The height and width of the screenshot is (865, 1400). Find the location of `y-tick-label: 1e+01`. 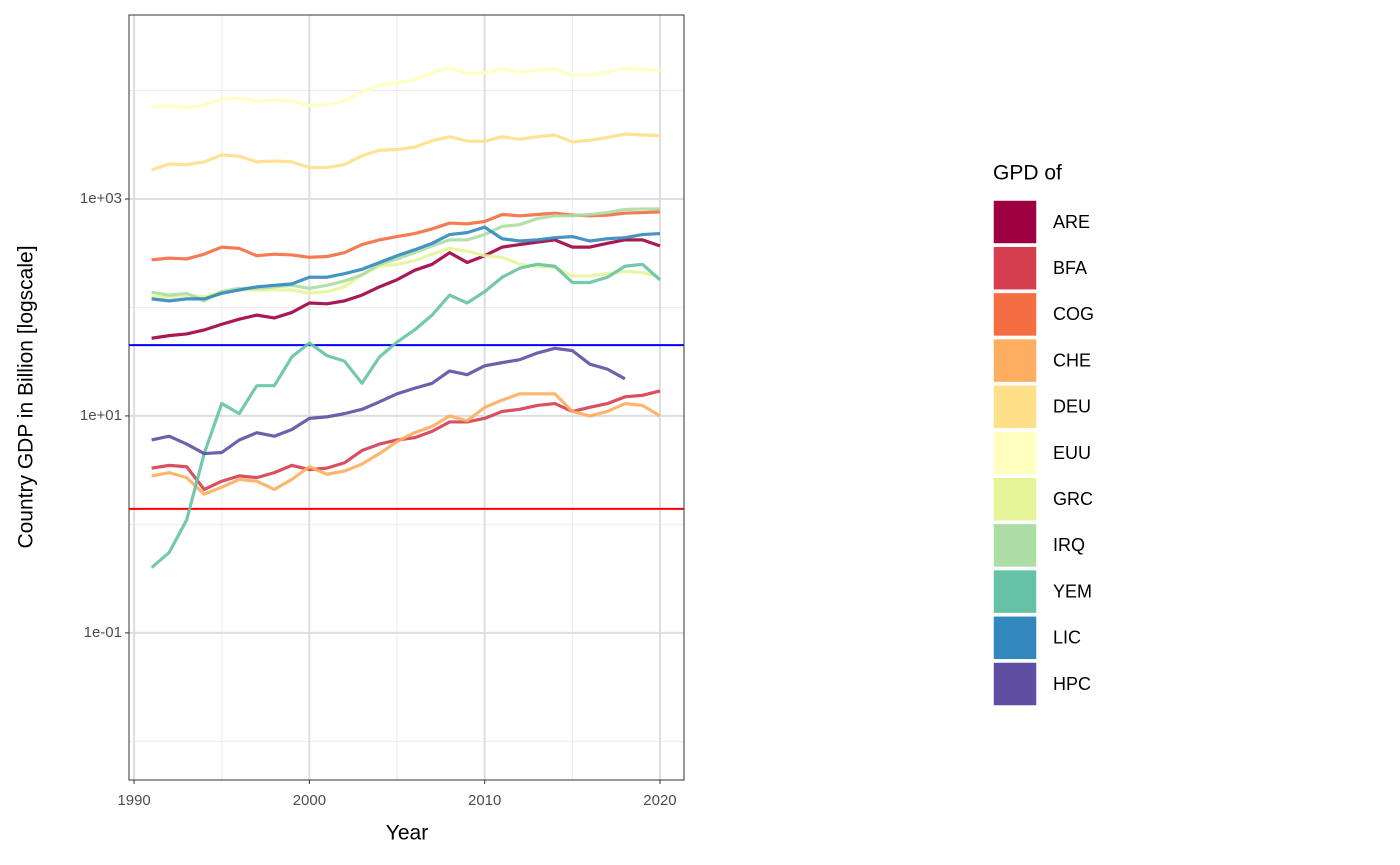

y-tick-label: 1e+01 is located at coordinates (101, 415).